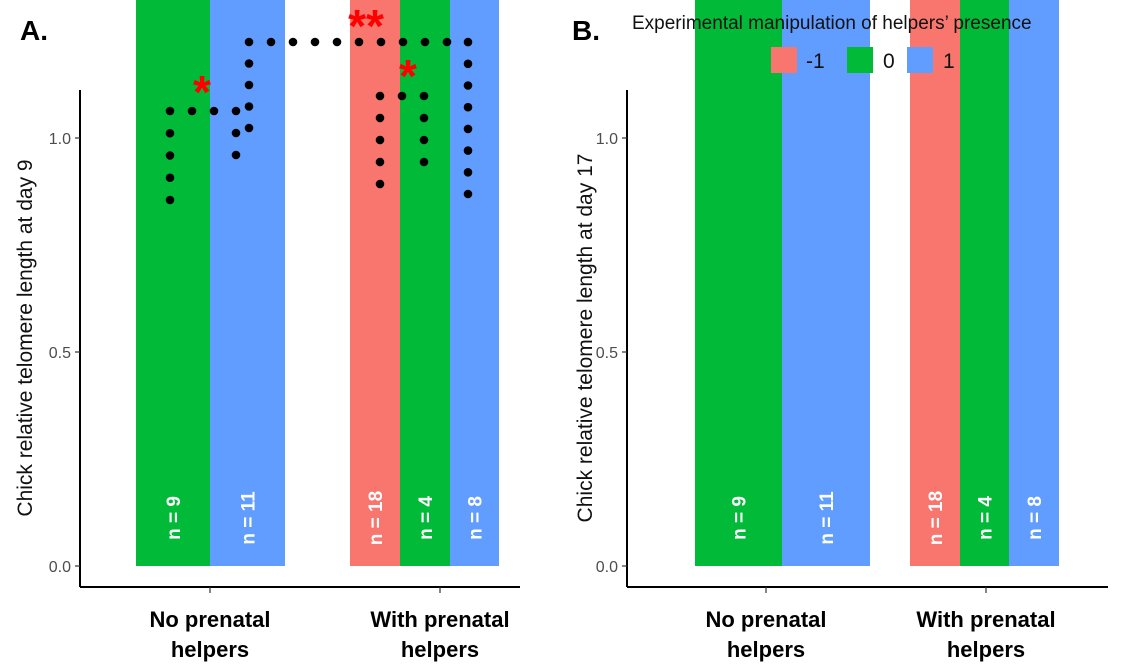  What do you see at coordinates (986, 518) in the screenshot?
I see `n-label-b-3: n = 4` at bounding box center [986, 518].